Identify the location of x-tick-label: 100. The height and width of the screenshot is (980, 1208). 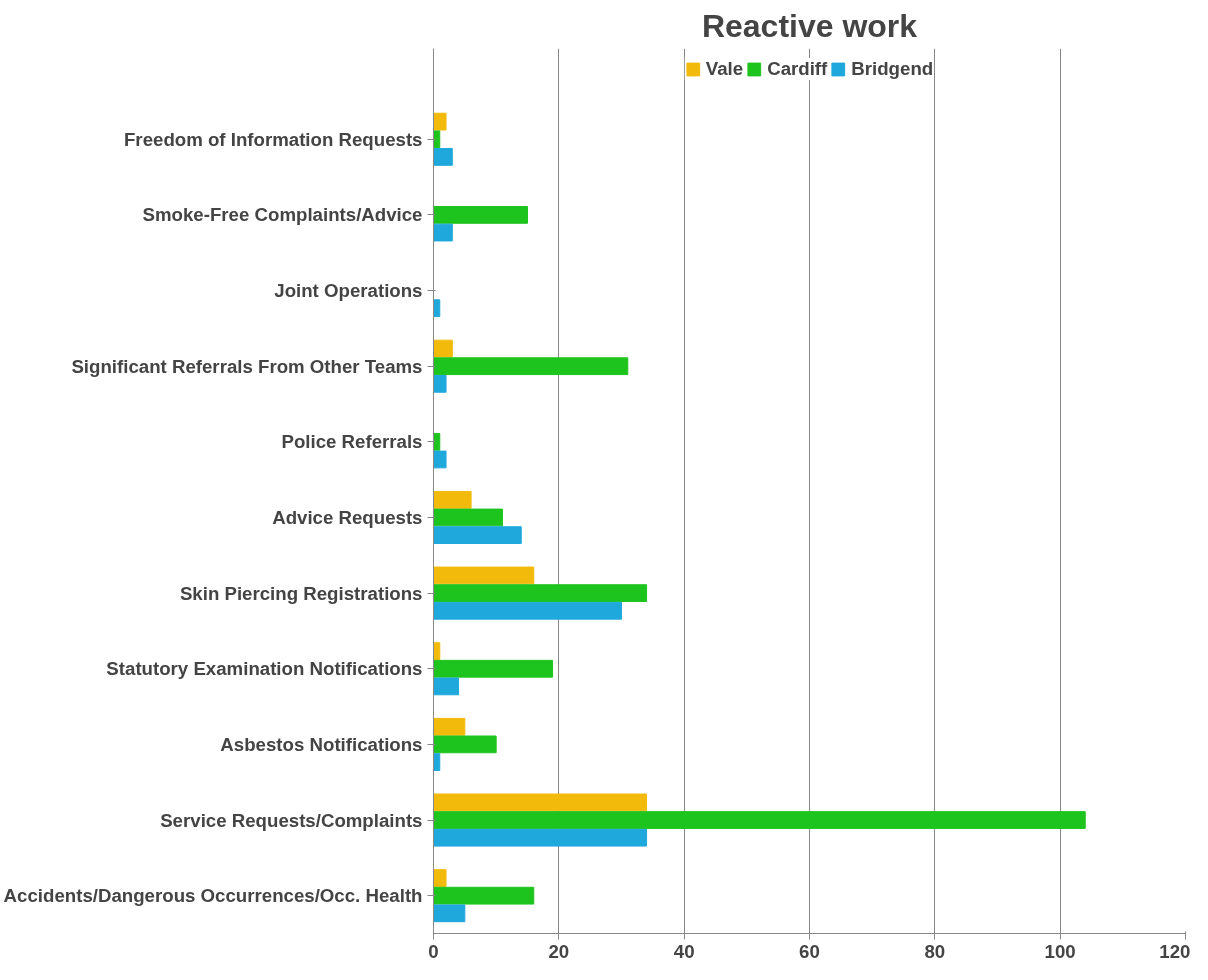
(1060, 951).